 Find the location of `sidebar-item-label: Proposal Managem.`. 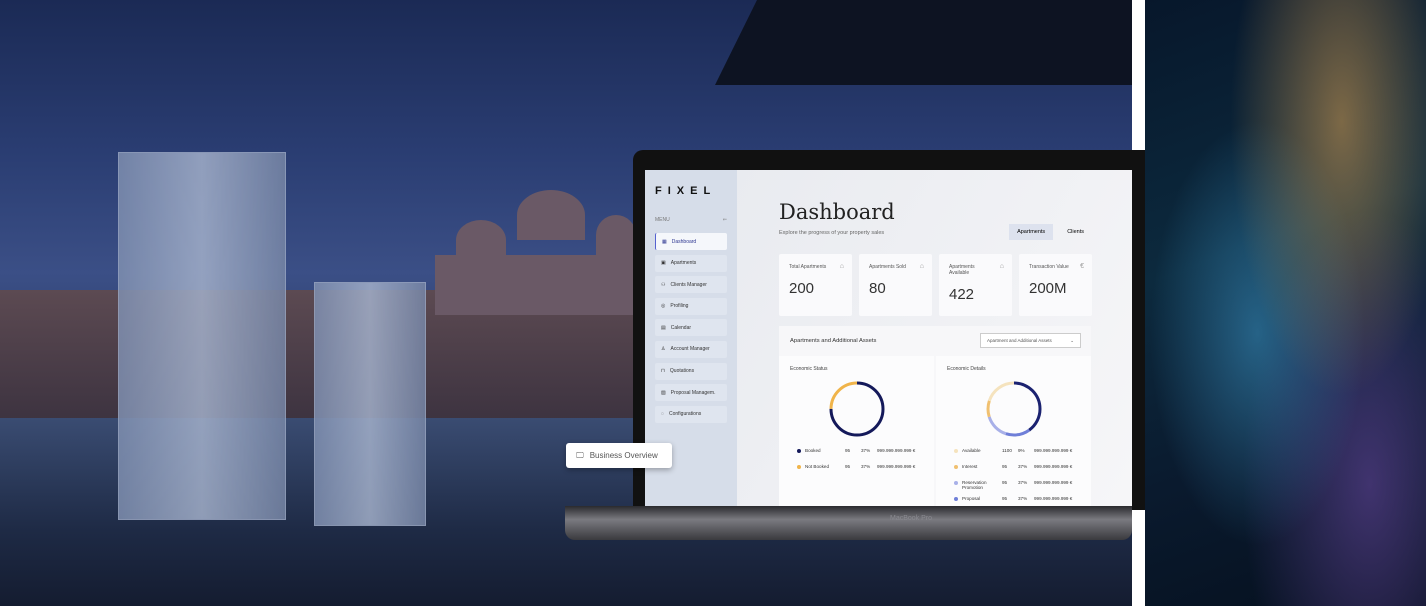

sidebar-item-label: Proposal Managem. is located at coordinates (693, 392).